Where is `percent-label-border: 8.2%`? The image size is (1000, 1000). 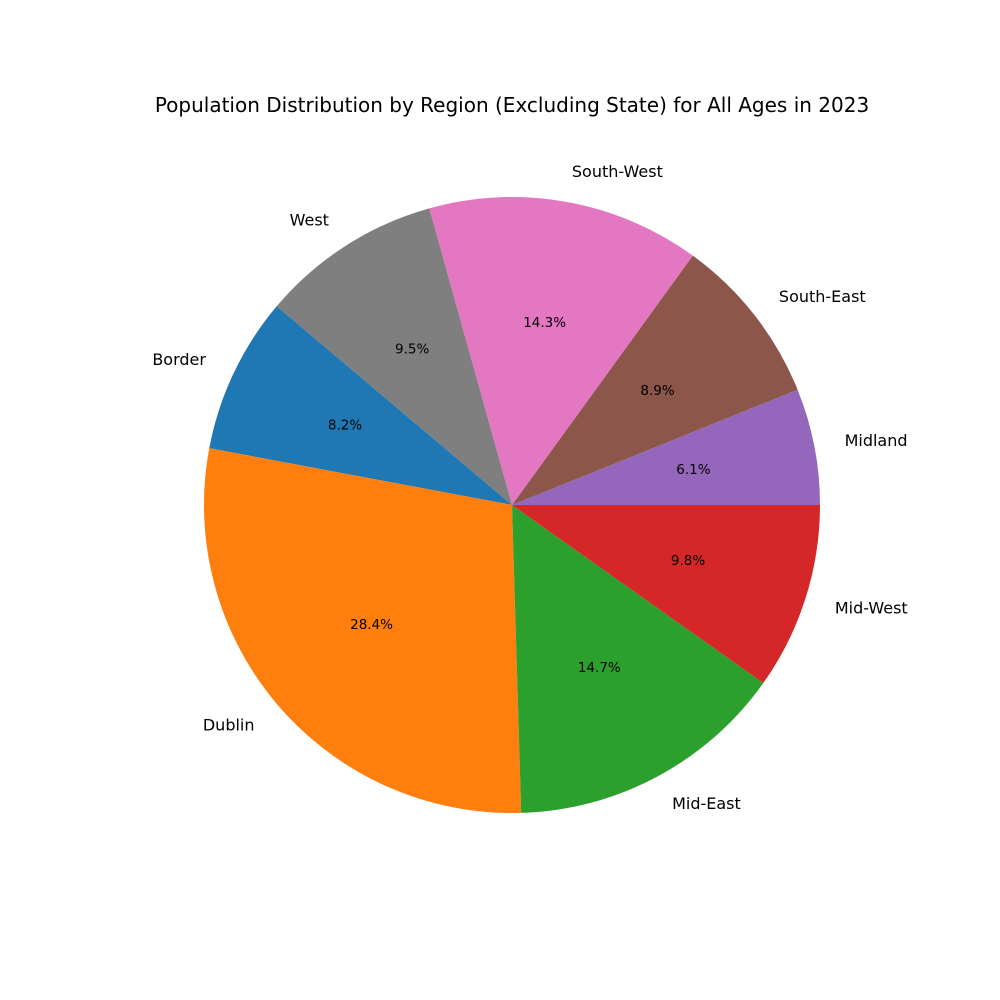 percent-label-border: 8.2% is located at coordinates (345, 426).